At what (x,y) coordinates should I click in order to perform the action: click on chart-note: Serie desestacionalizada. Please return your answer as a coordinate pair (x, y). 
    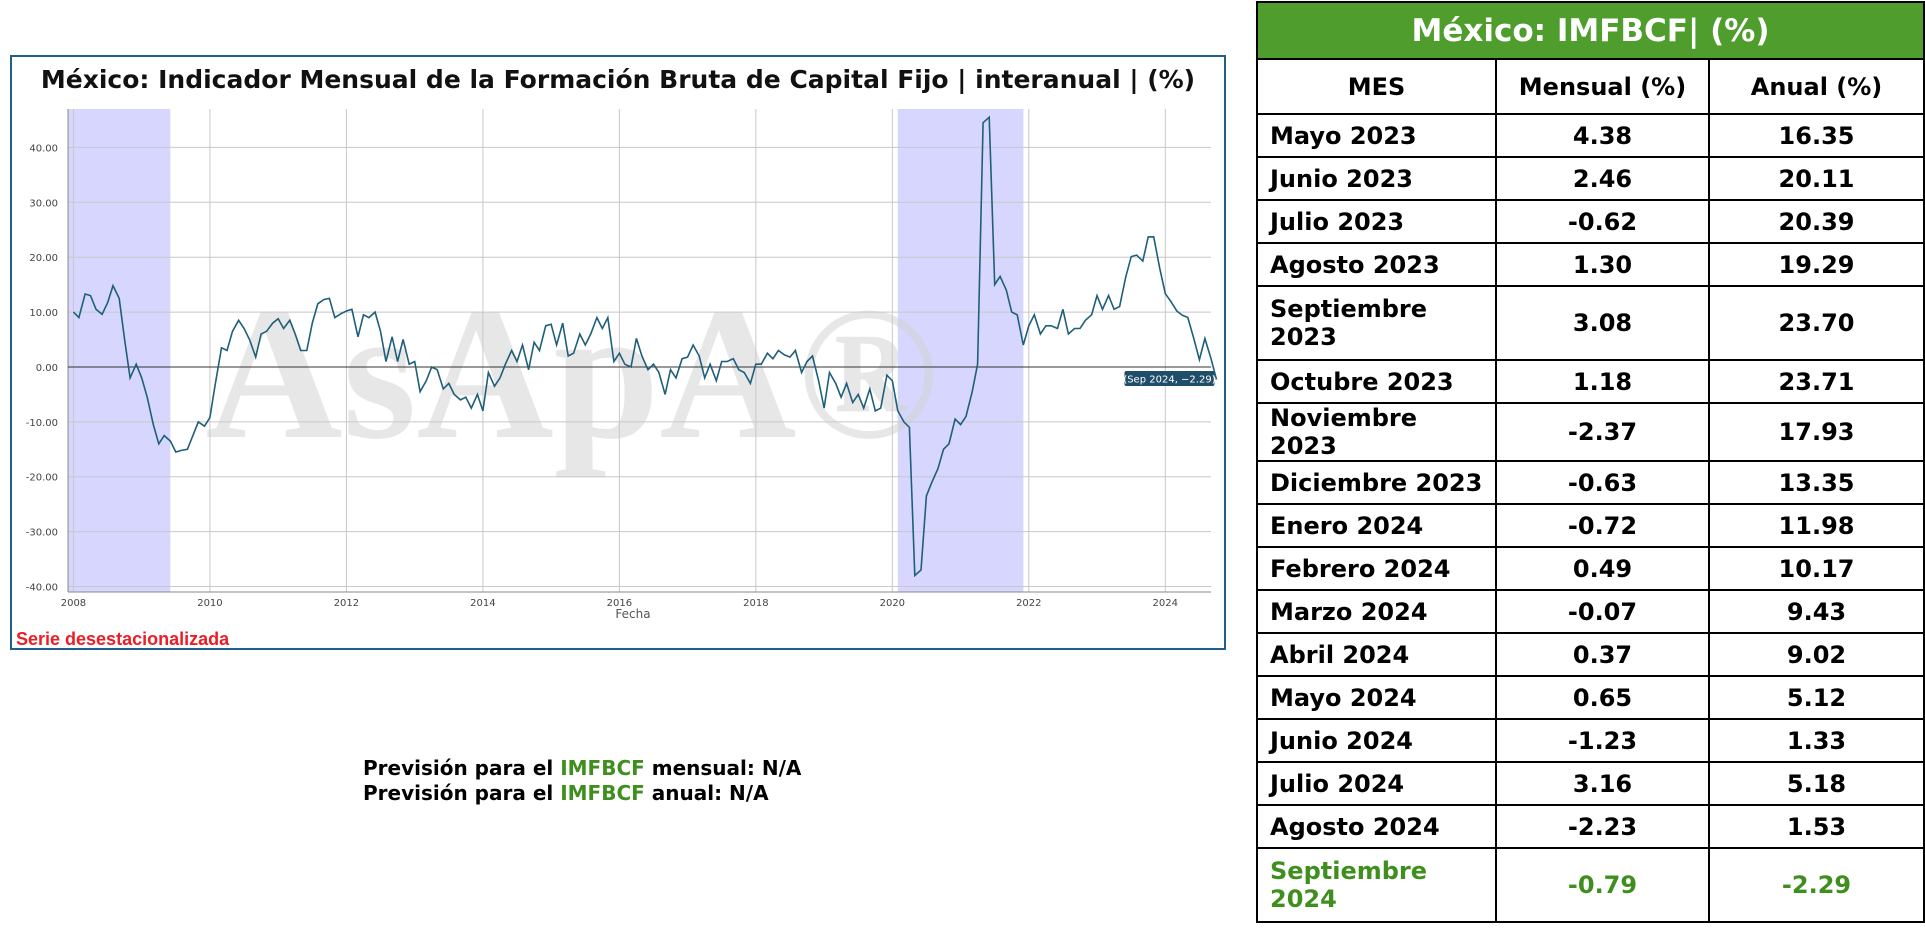
    Looking at the image, I should click on (123, 639).